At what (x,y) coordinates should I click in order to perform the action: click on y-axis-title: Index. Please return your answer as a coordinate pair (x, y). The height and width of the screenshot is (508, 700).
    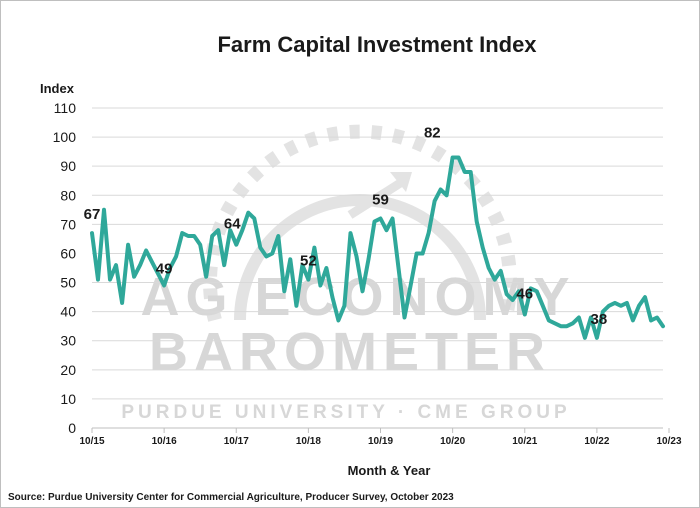
    Looking at the image, I should click on (57, 88).